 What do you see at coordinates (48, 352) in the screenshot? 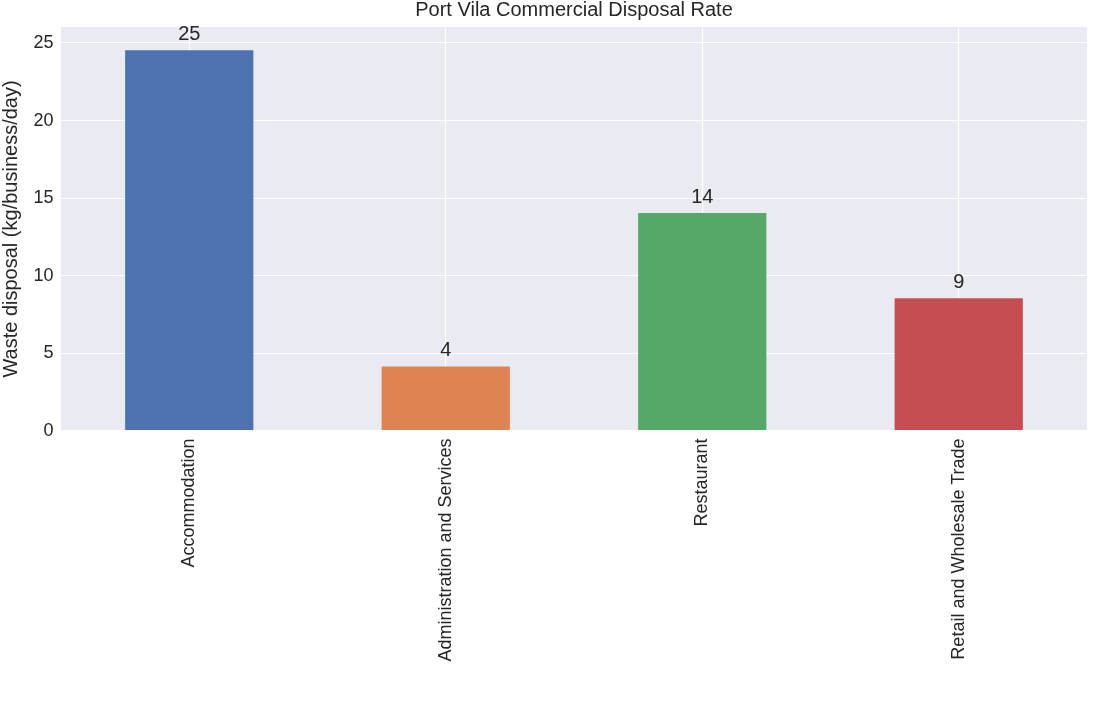
I see `y-tick-label: 5` at bounding box center [48, 352].